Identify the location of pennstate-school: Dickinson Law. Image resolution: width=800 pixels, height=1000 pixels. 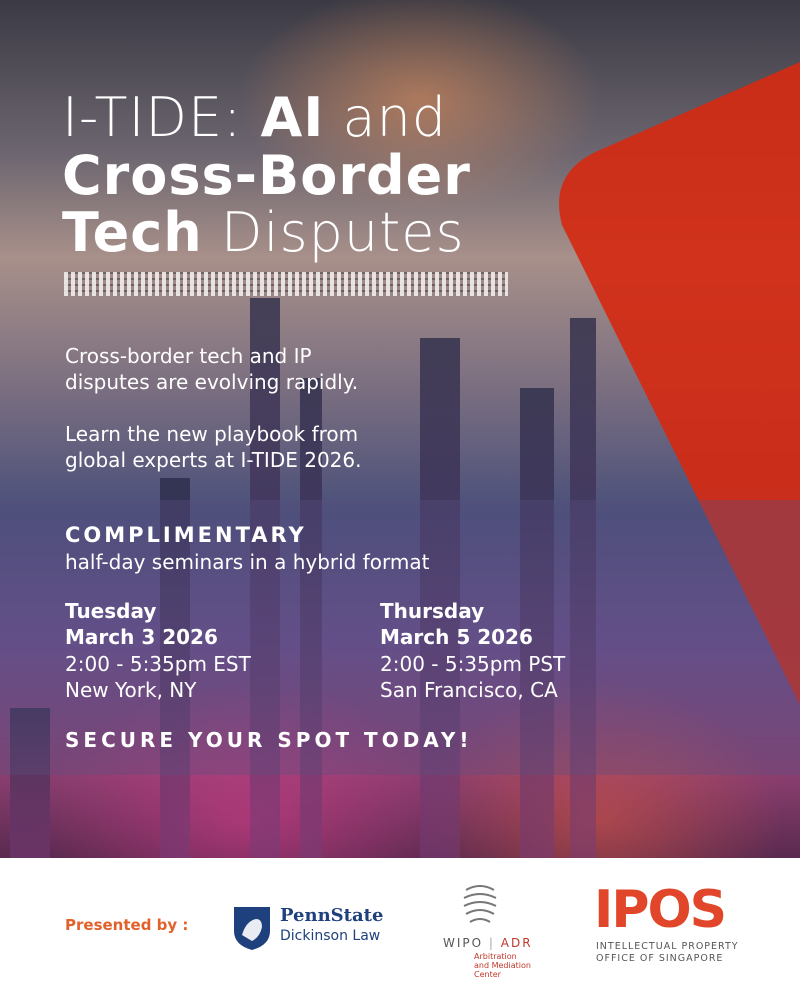
(330, 936).